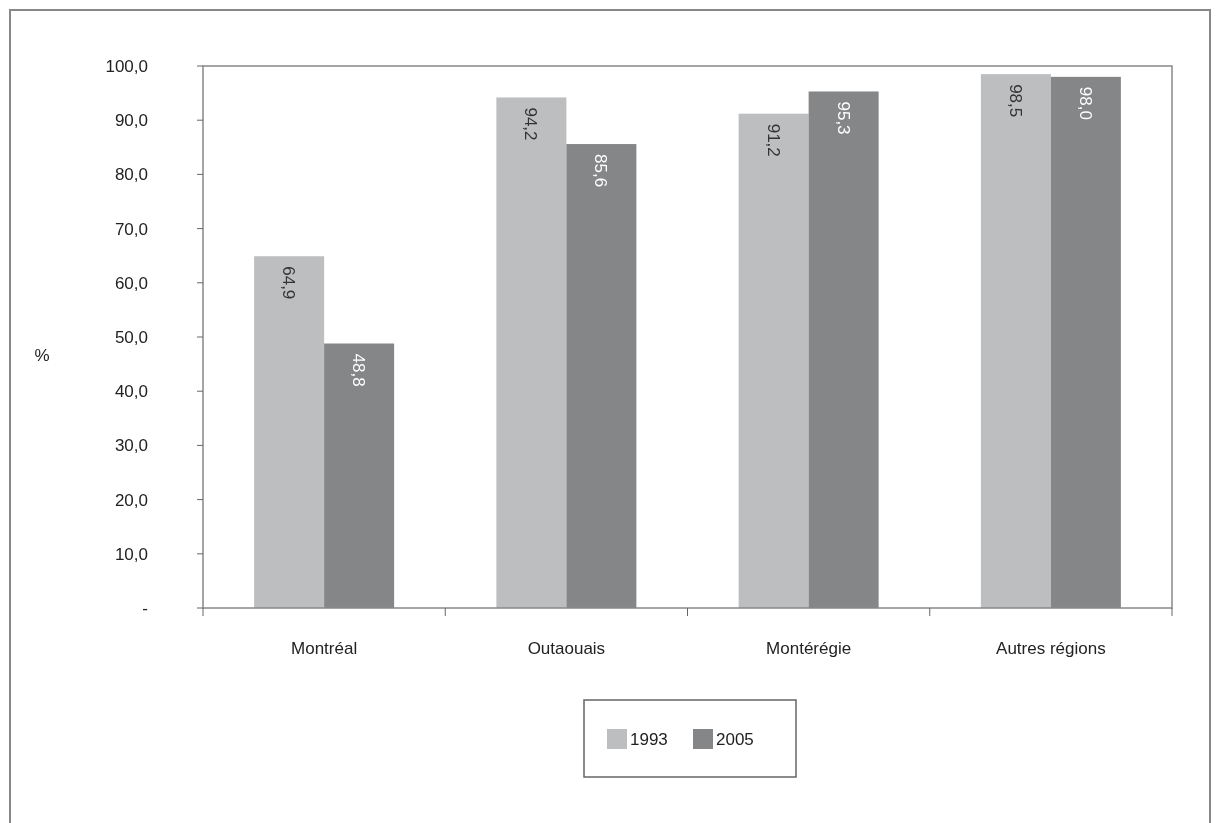  I want to click on x-tick-label: Montréal, so click(324, 648).